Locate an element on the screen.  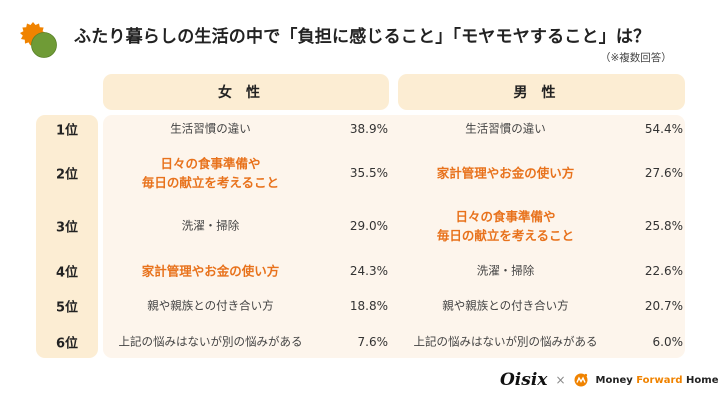
men-item-highlight: 家計管理やお金の使い方 is located at coordinates (505, 173).